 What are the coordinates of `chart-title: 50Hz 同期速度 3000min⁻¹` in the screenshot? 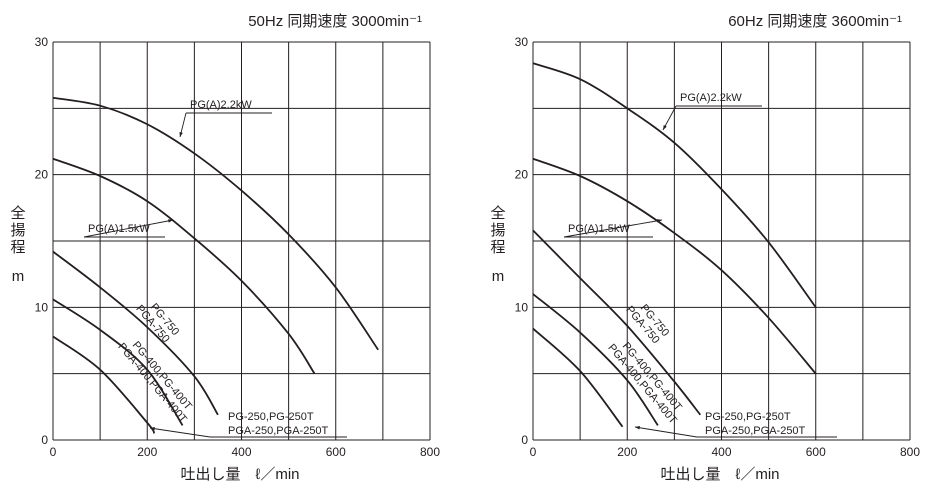 It's located at (335, 21).